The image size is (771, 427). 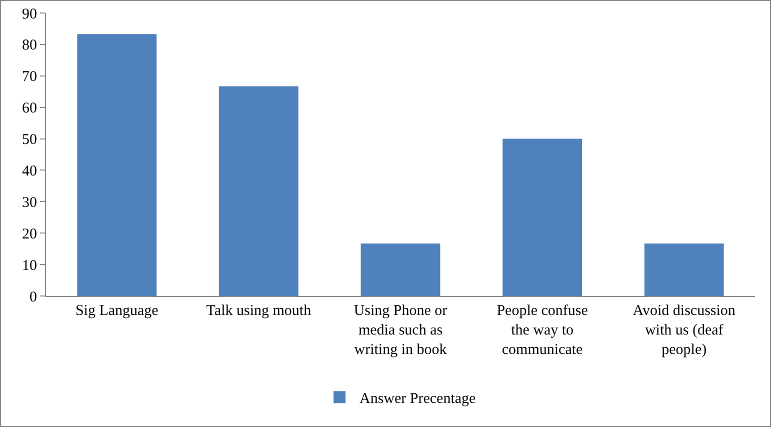 What do you see at coordinates (29, 234) in the screenshot?
I see `y-tick-label: 20` at bounding box center [29, 234].